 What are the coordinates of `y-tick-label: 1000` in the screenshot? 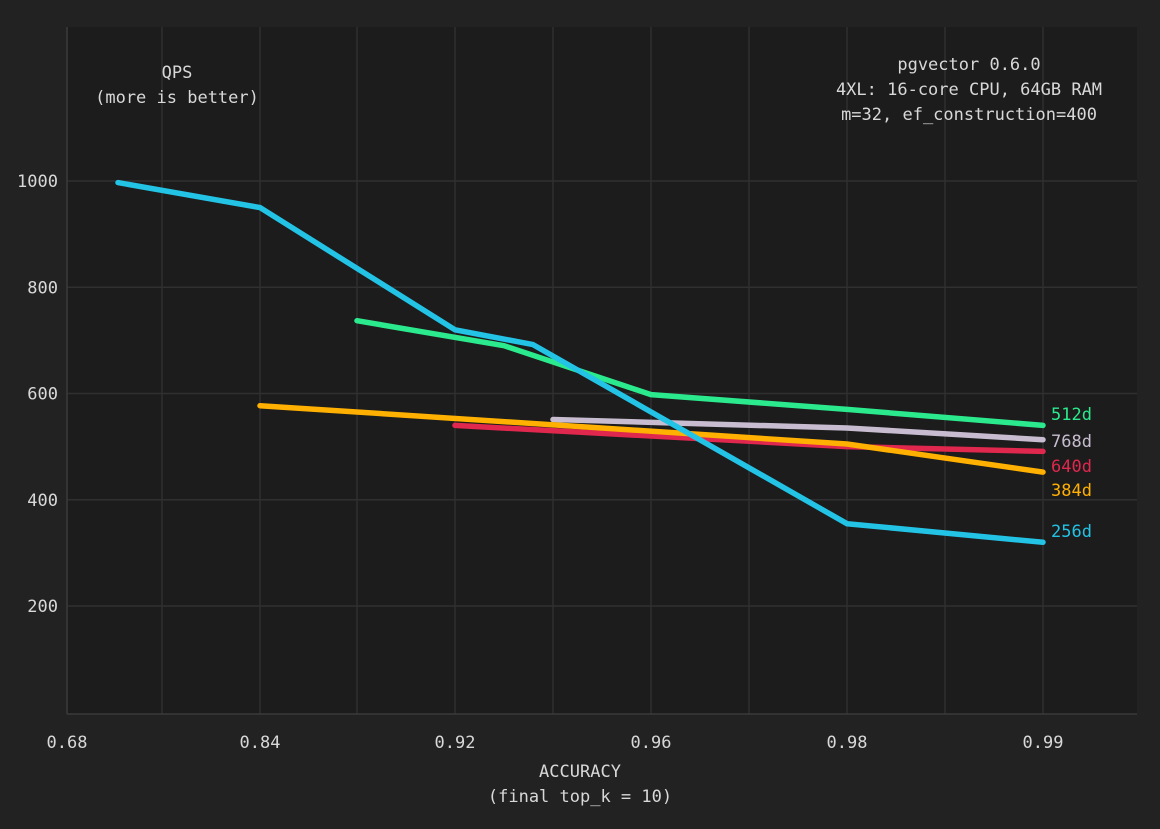 It's located at (37, 182).